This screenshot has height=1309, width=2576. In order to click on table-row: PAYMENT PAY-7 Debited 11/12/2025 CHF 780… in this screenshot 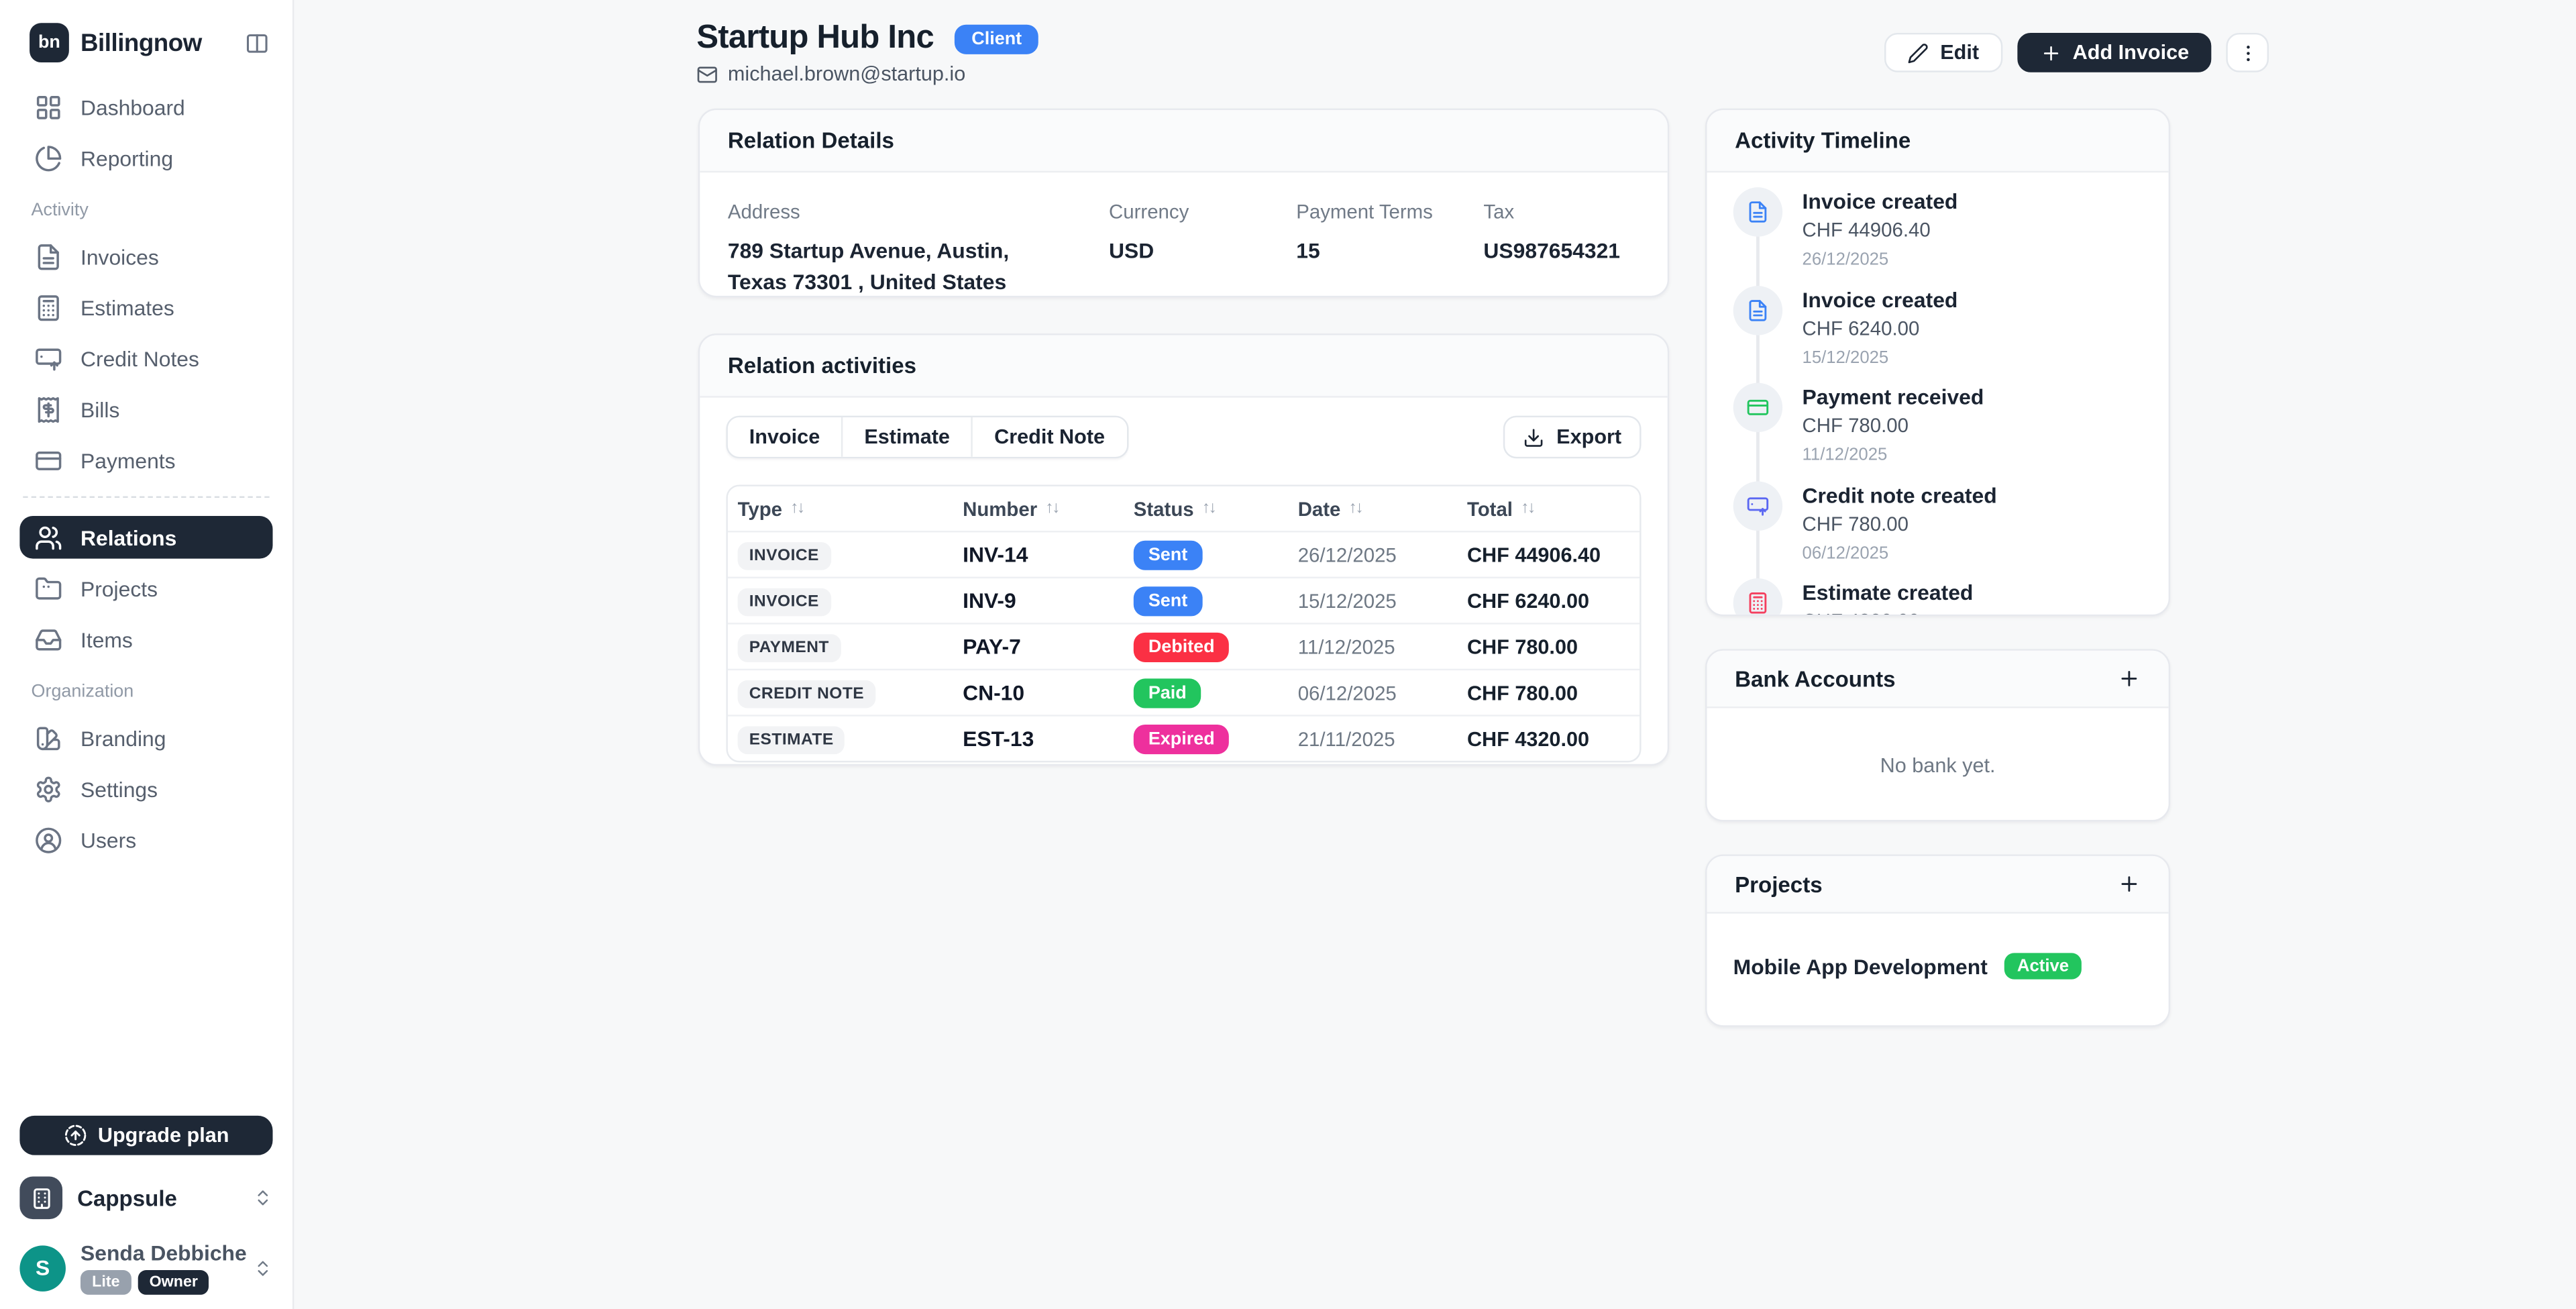, I will do `click(1183, 646)`.